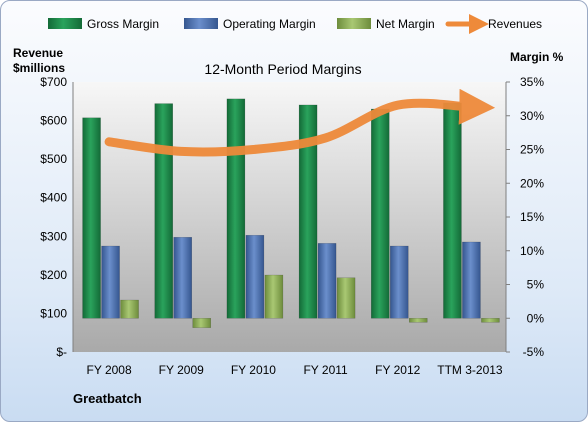 The width and height of the screenshot is (588, 422). I want to click on x-tick-label-fy-2012: FY 2012, so click(397, 370).